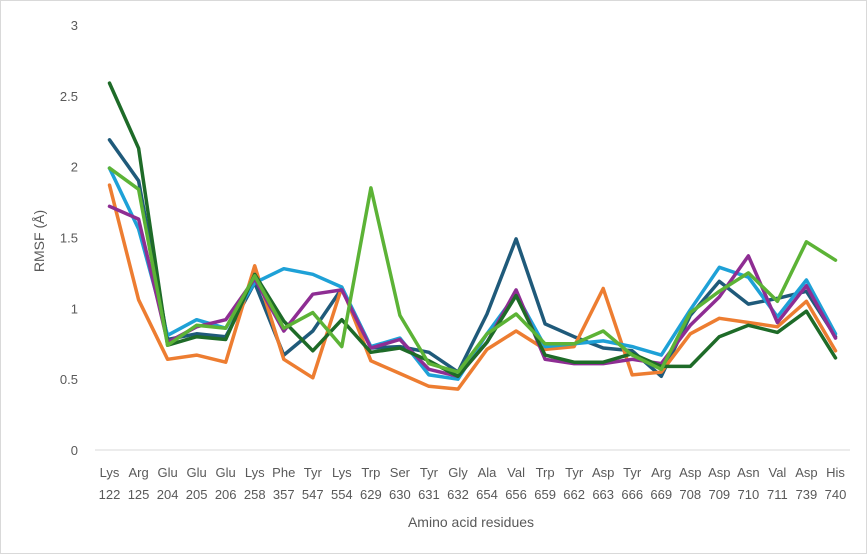 This screenshot has height=554, width=867. Describe the element at coordinates (342, 483) in the screenshot. I see `x-tick-label: Lys 554` at that location.